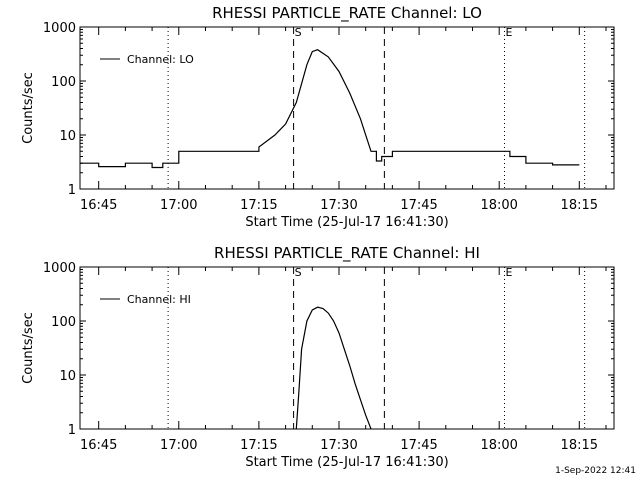 Image resolution: width=640 pixels, height=480 pixels. What do you see at coordinates (595, 471) in the screenshot?
I see `footer-timestamp: 1-Sep-2022 12:41` at bounding box center [595, 471].